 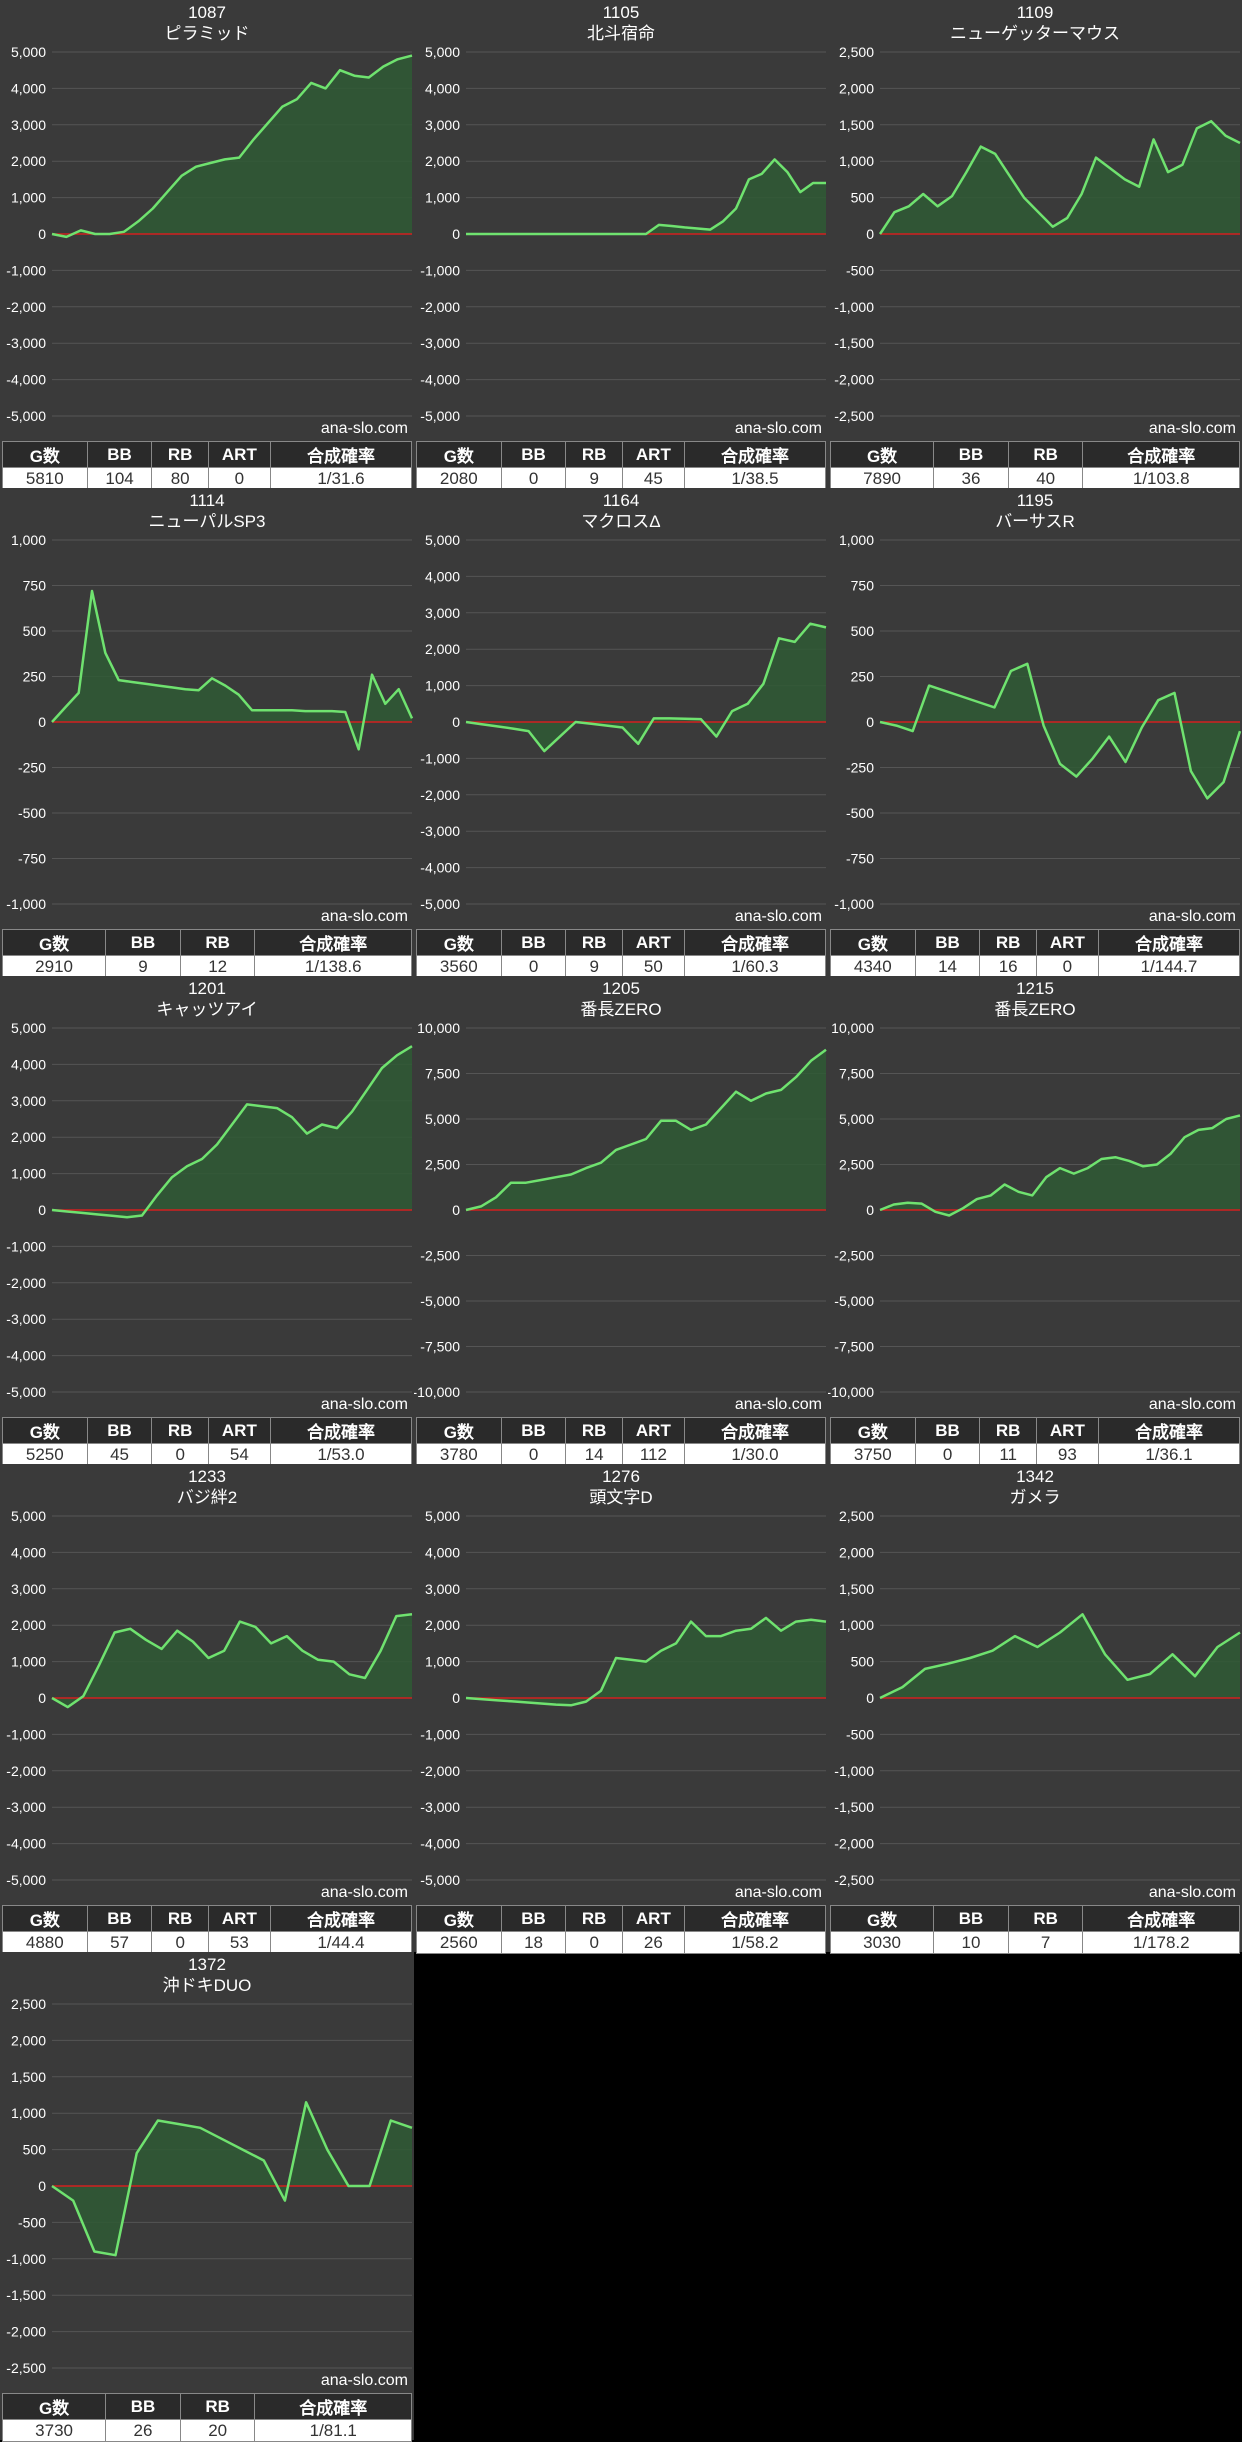 What do you see at coordinates (143, 966) in the screenshot?
I see `stats-value-bb: 9` at bounding box center [143, 966].